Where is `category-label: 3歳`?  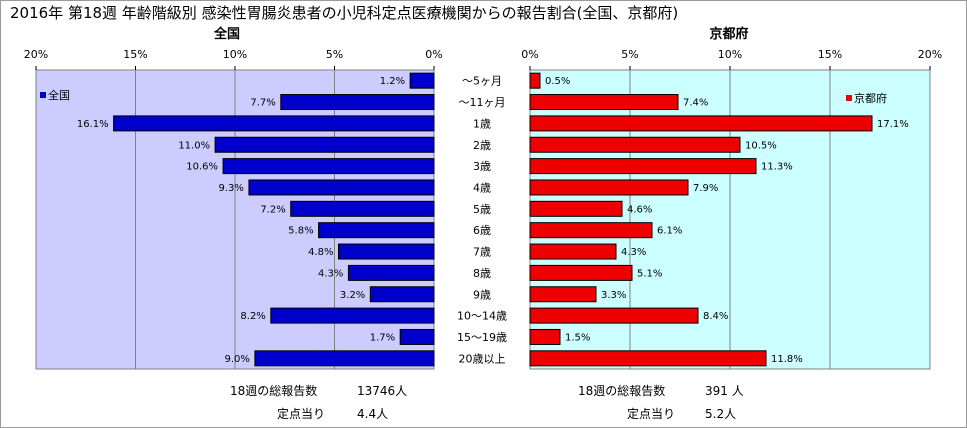 category-label: 3歳 is located at coordinates (482, 166).